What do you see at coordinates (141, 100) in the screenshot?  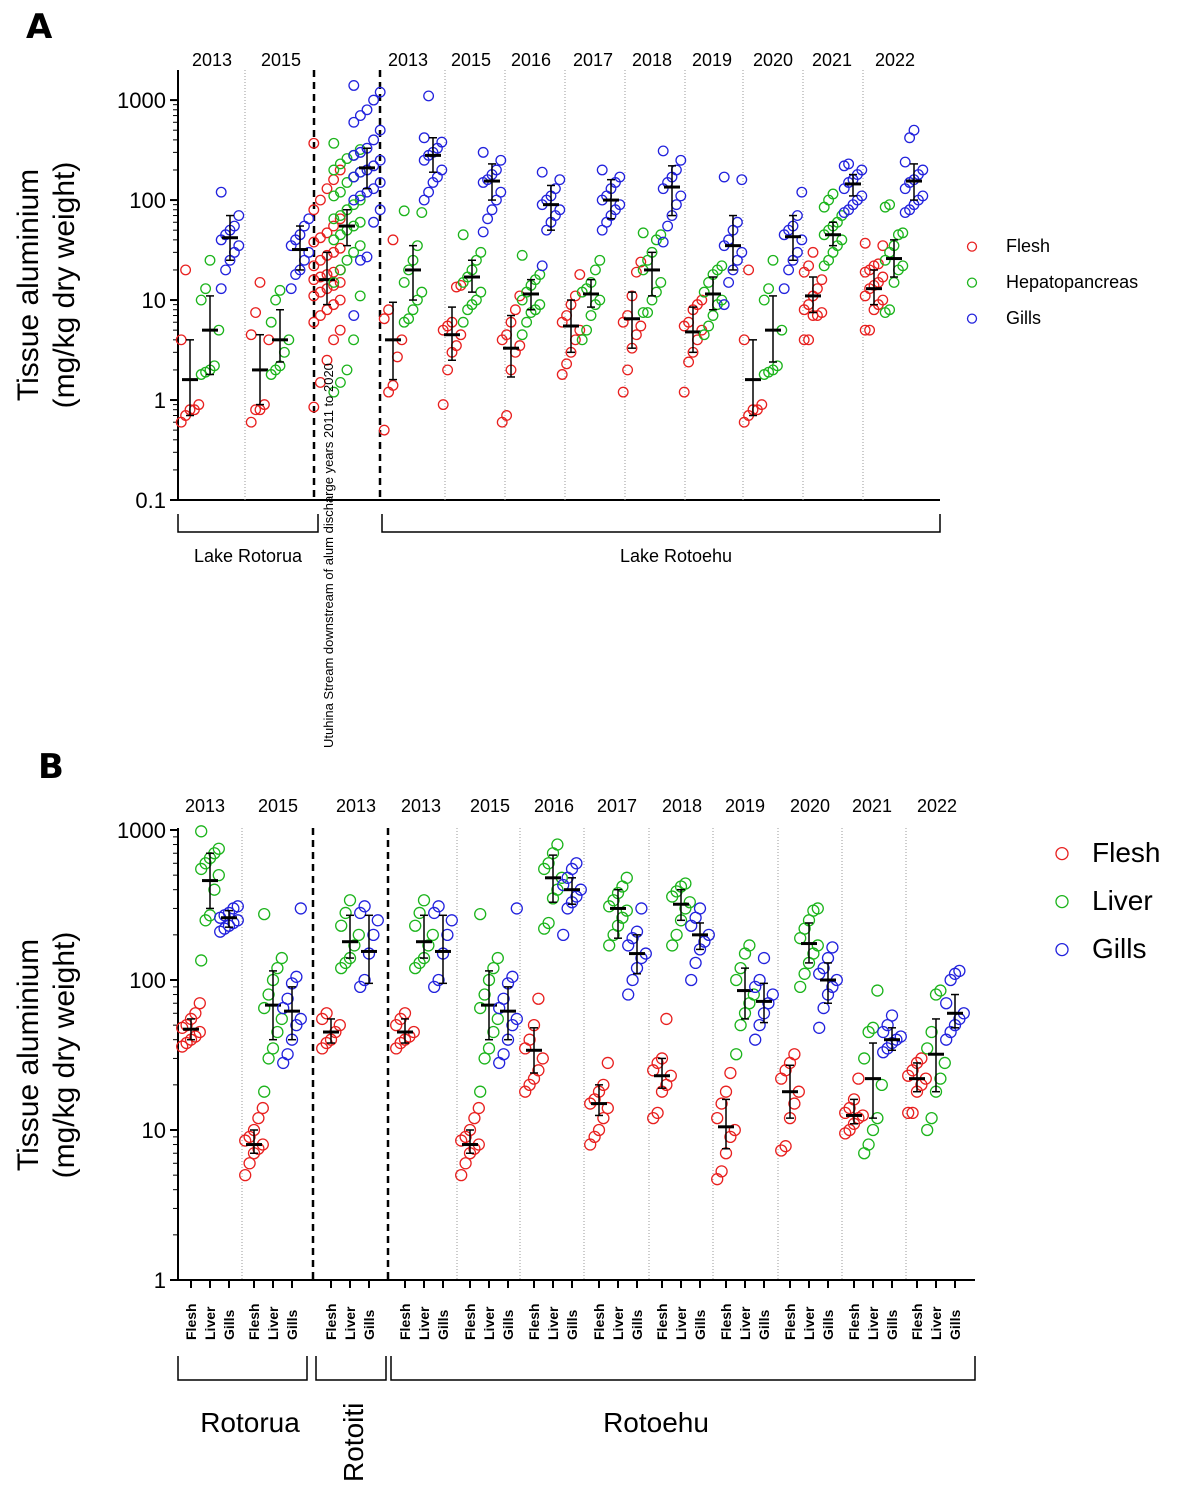 I see `y-tick-label: 1000` at bounding box center [141, 100].